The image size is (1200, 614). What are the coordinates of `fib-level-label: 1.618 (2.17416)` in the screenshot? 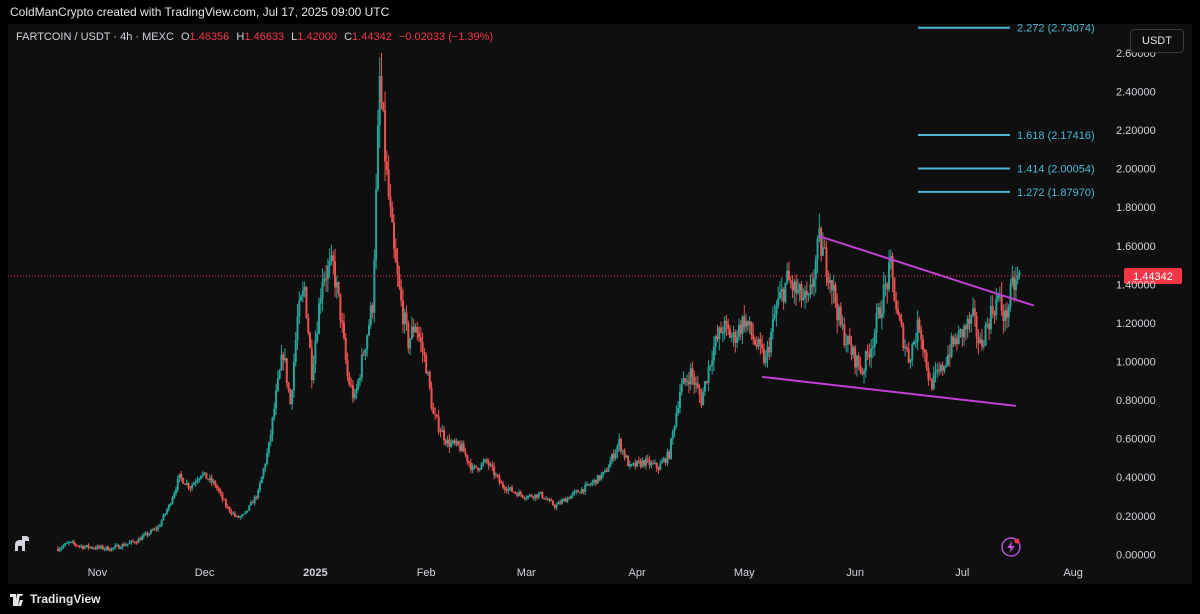 It's located at (1056, 136).